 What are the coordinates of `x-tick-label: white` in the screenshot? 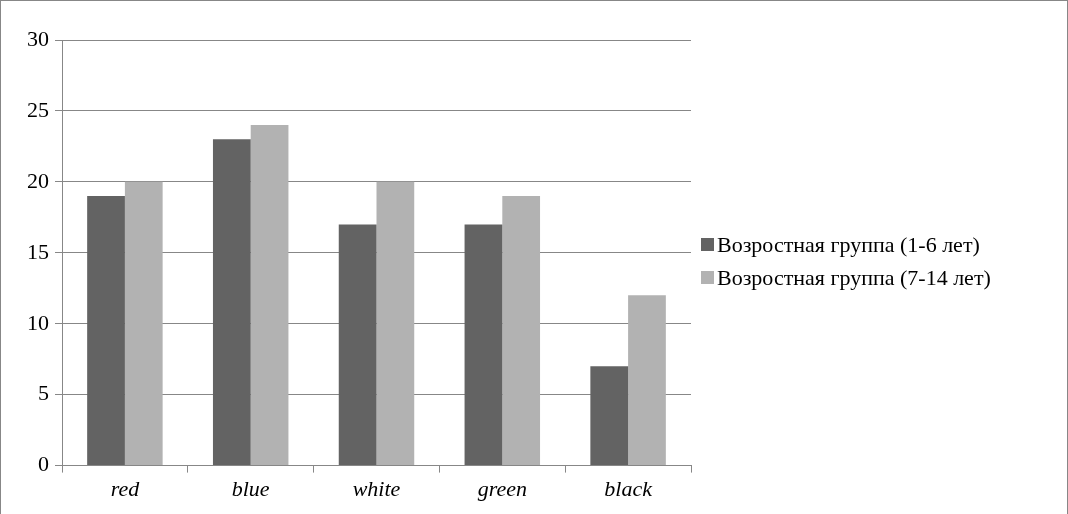 It's located at (376, 488).